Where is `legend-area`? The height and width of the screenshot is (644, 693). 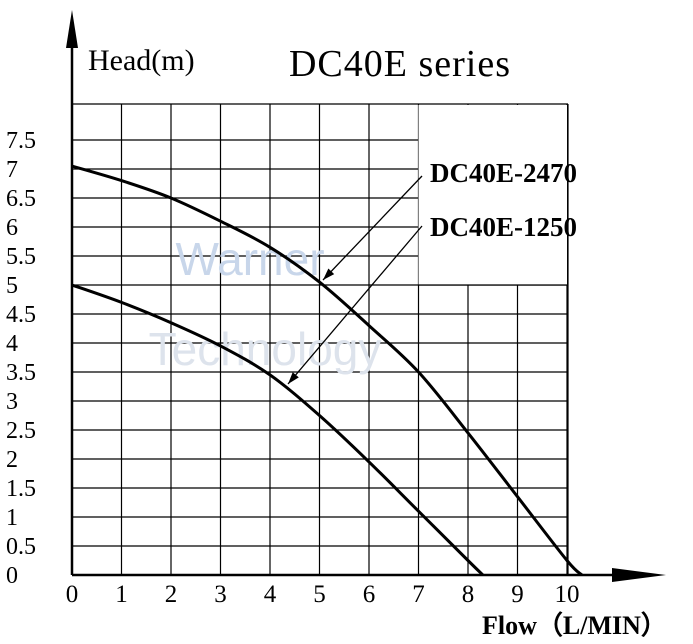 legend-area is located at coordinates (493, 195).